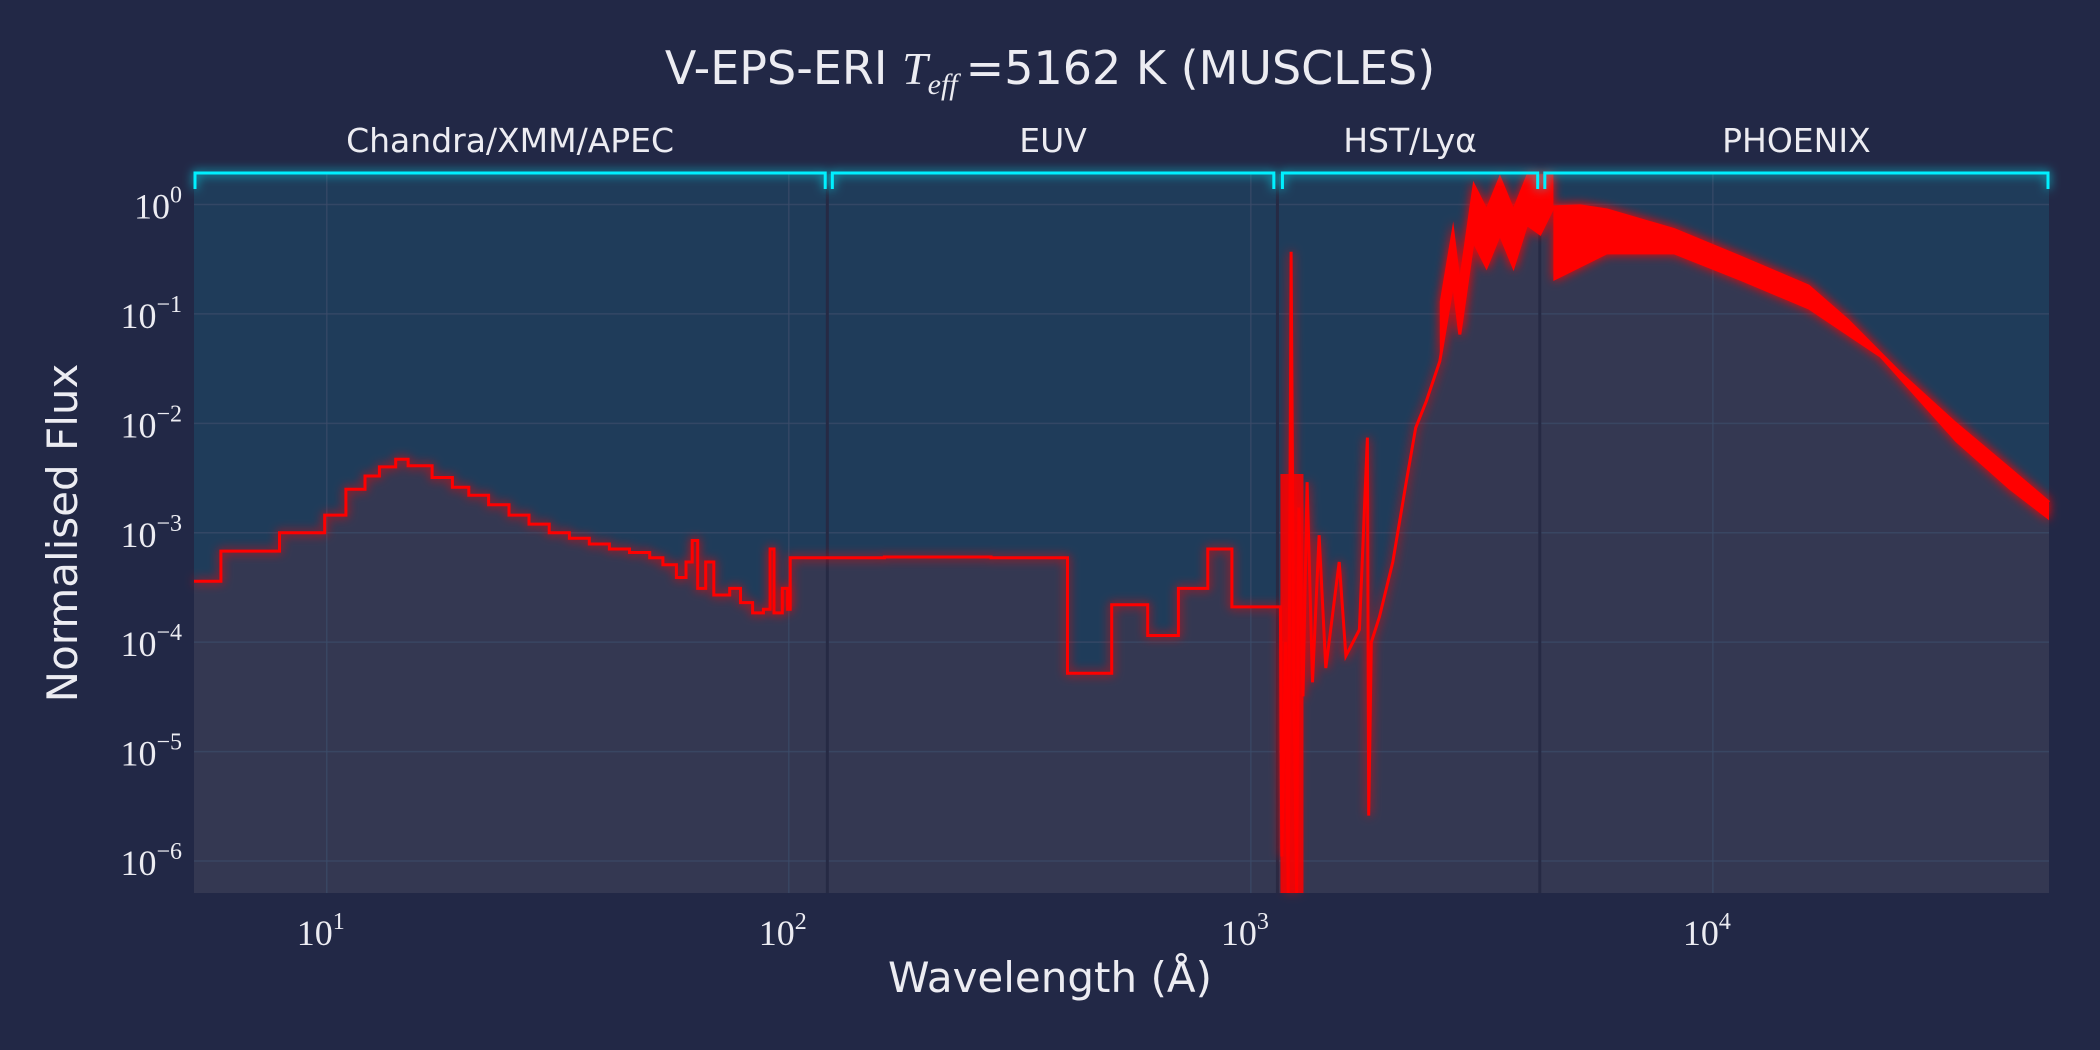  Describe the element at coordinates (151, 314) in the screenshot. I see `y-tick-label: 10⁻¹` at that location.